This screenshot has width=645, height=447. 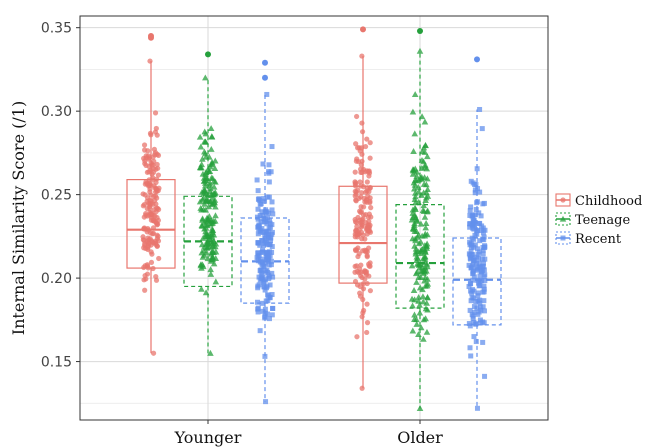 What do you see at coordinates (56, 279) in the screenshot?
I see `y-tick-label: 0.20` at bounding box center [56, 279].